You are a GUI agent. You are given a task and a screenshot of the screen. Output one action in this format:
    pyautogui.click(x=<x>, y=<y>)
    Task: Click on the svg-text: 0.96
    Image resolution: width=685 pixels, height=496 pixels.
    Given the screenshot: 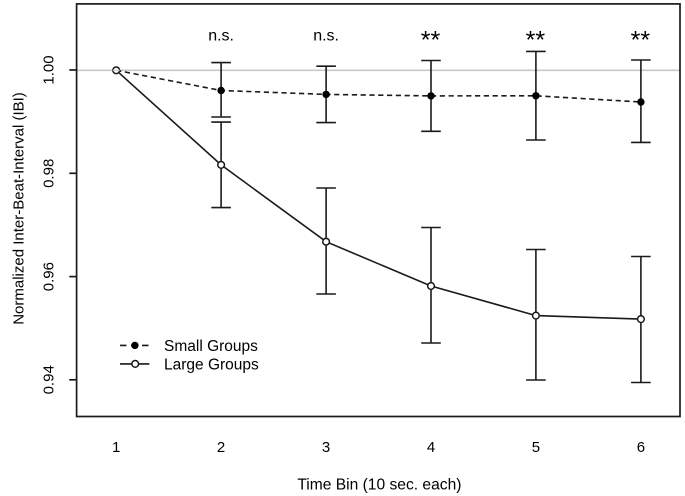 What is the action you would take?
    pyautogui.click(x=48, y=276)
    